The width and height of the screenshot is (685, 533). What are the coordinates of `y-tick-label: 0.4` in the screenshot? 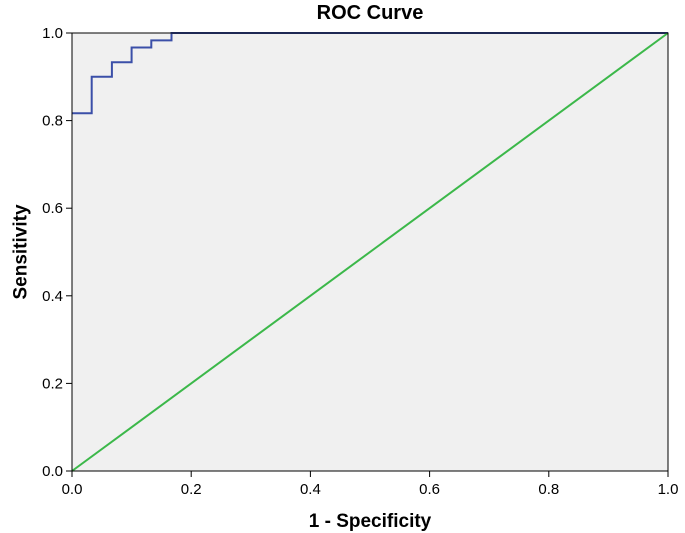 It's located at (52, 296).